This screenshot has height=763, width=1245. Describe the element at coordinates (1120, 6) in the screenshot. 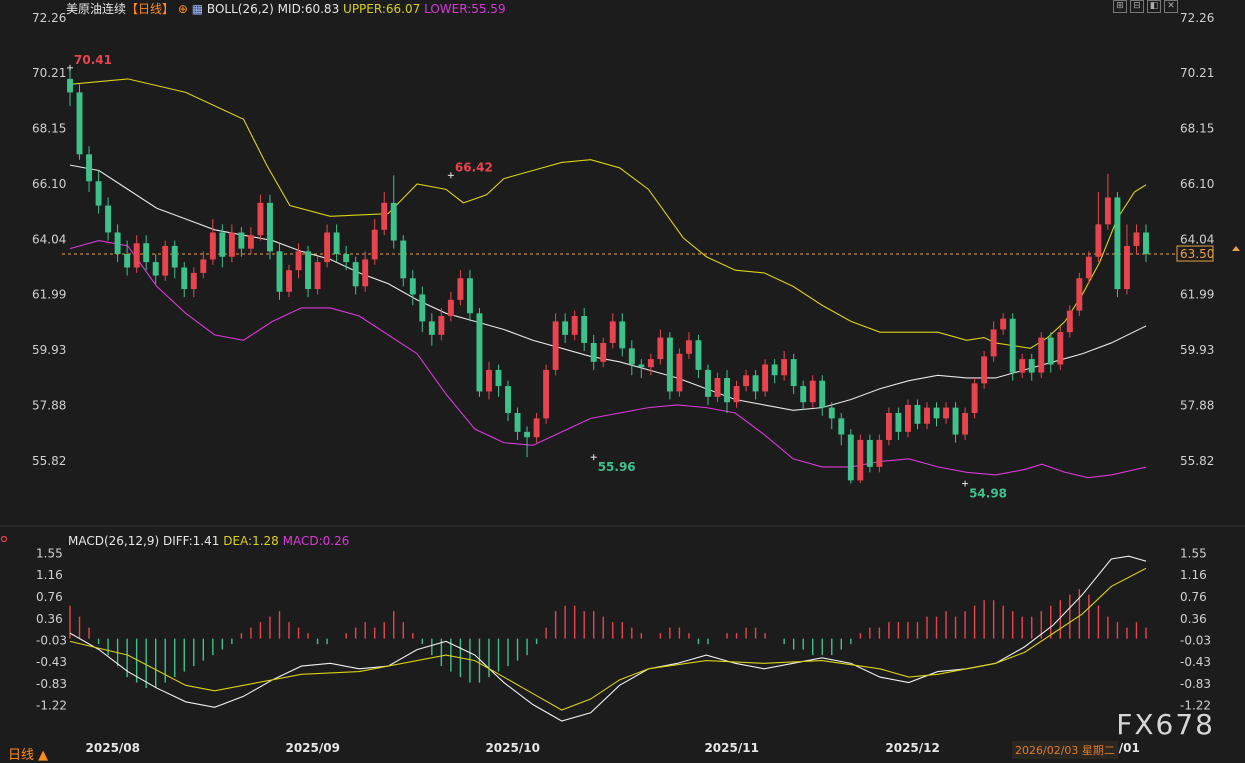

I see `toolbar-button-0: ⊞` at that location.